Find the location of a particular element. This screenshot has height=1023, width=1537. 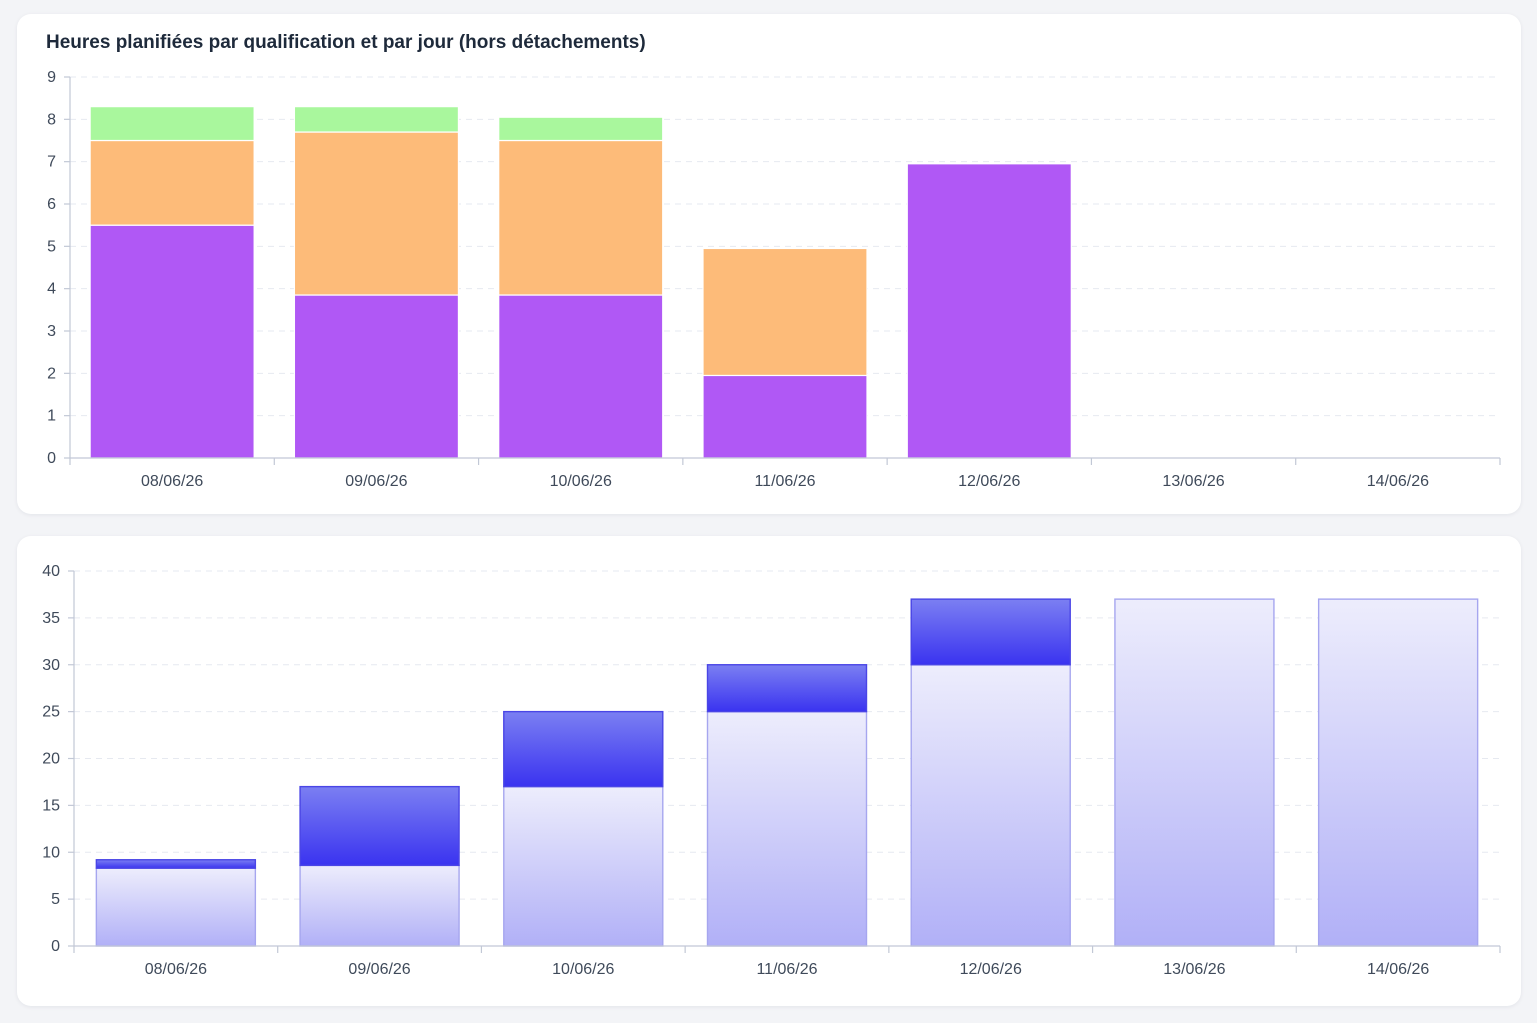

y-tick-label: 1 is located at coordinates (51, 416).